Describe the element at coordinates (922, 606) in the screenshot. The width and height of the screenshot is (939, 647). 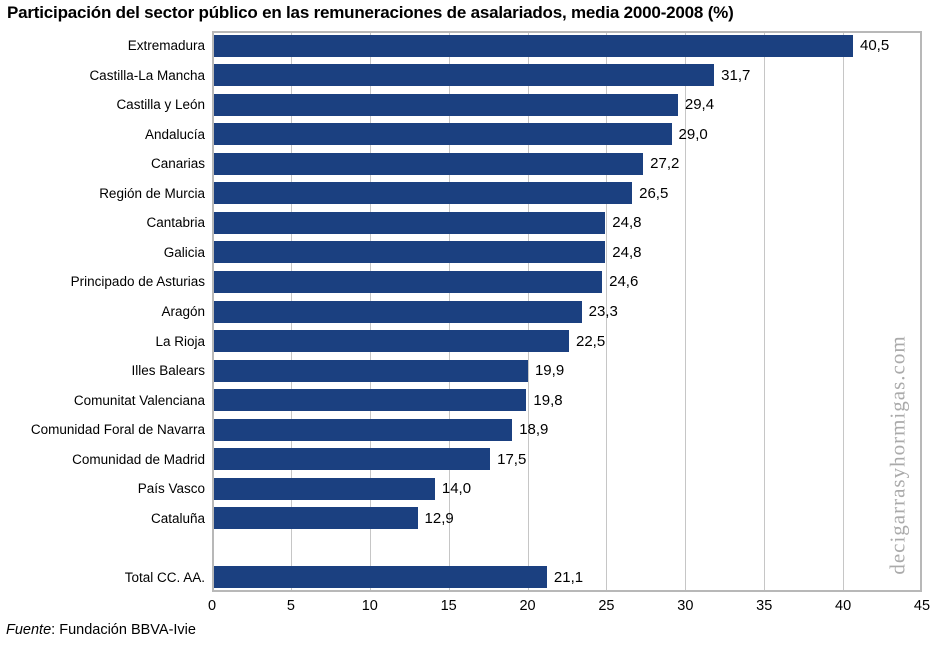
I see `x-tick-label: 45` at that location.